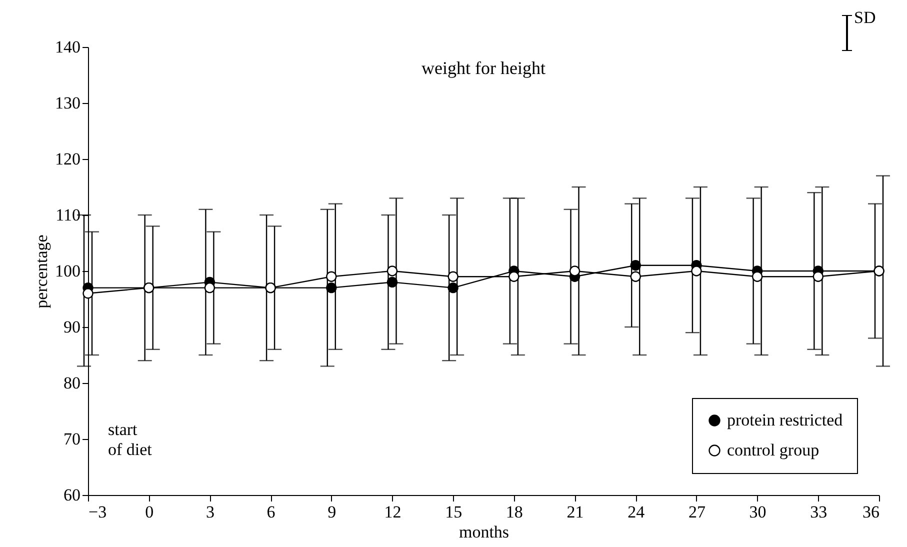 The image size is (907, 547). I want to click on x-tick-label: 24, so click(637, 512).